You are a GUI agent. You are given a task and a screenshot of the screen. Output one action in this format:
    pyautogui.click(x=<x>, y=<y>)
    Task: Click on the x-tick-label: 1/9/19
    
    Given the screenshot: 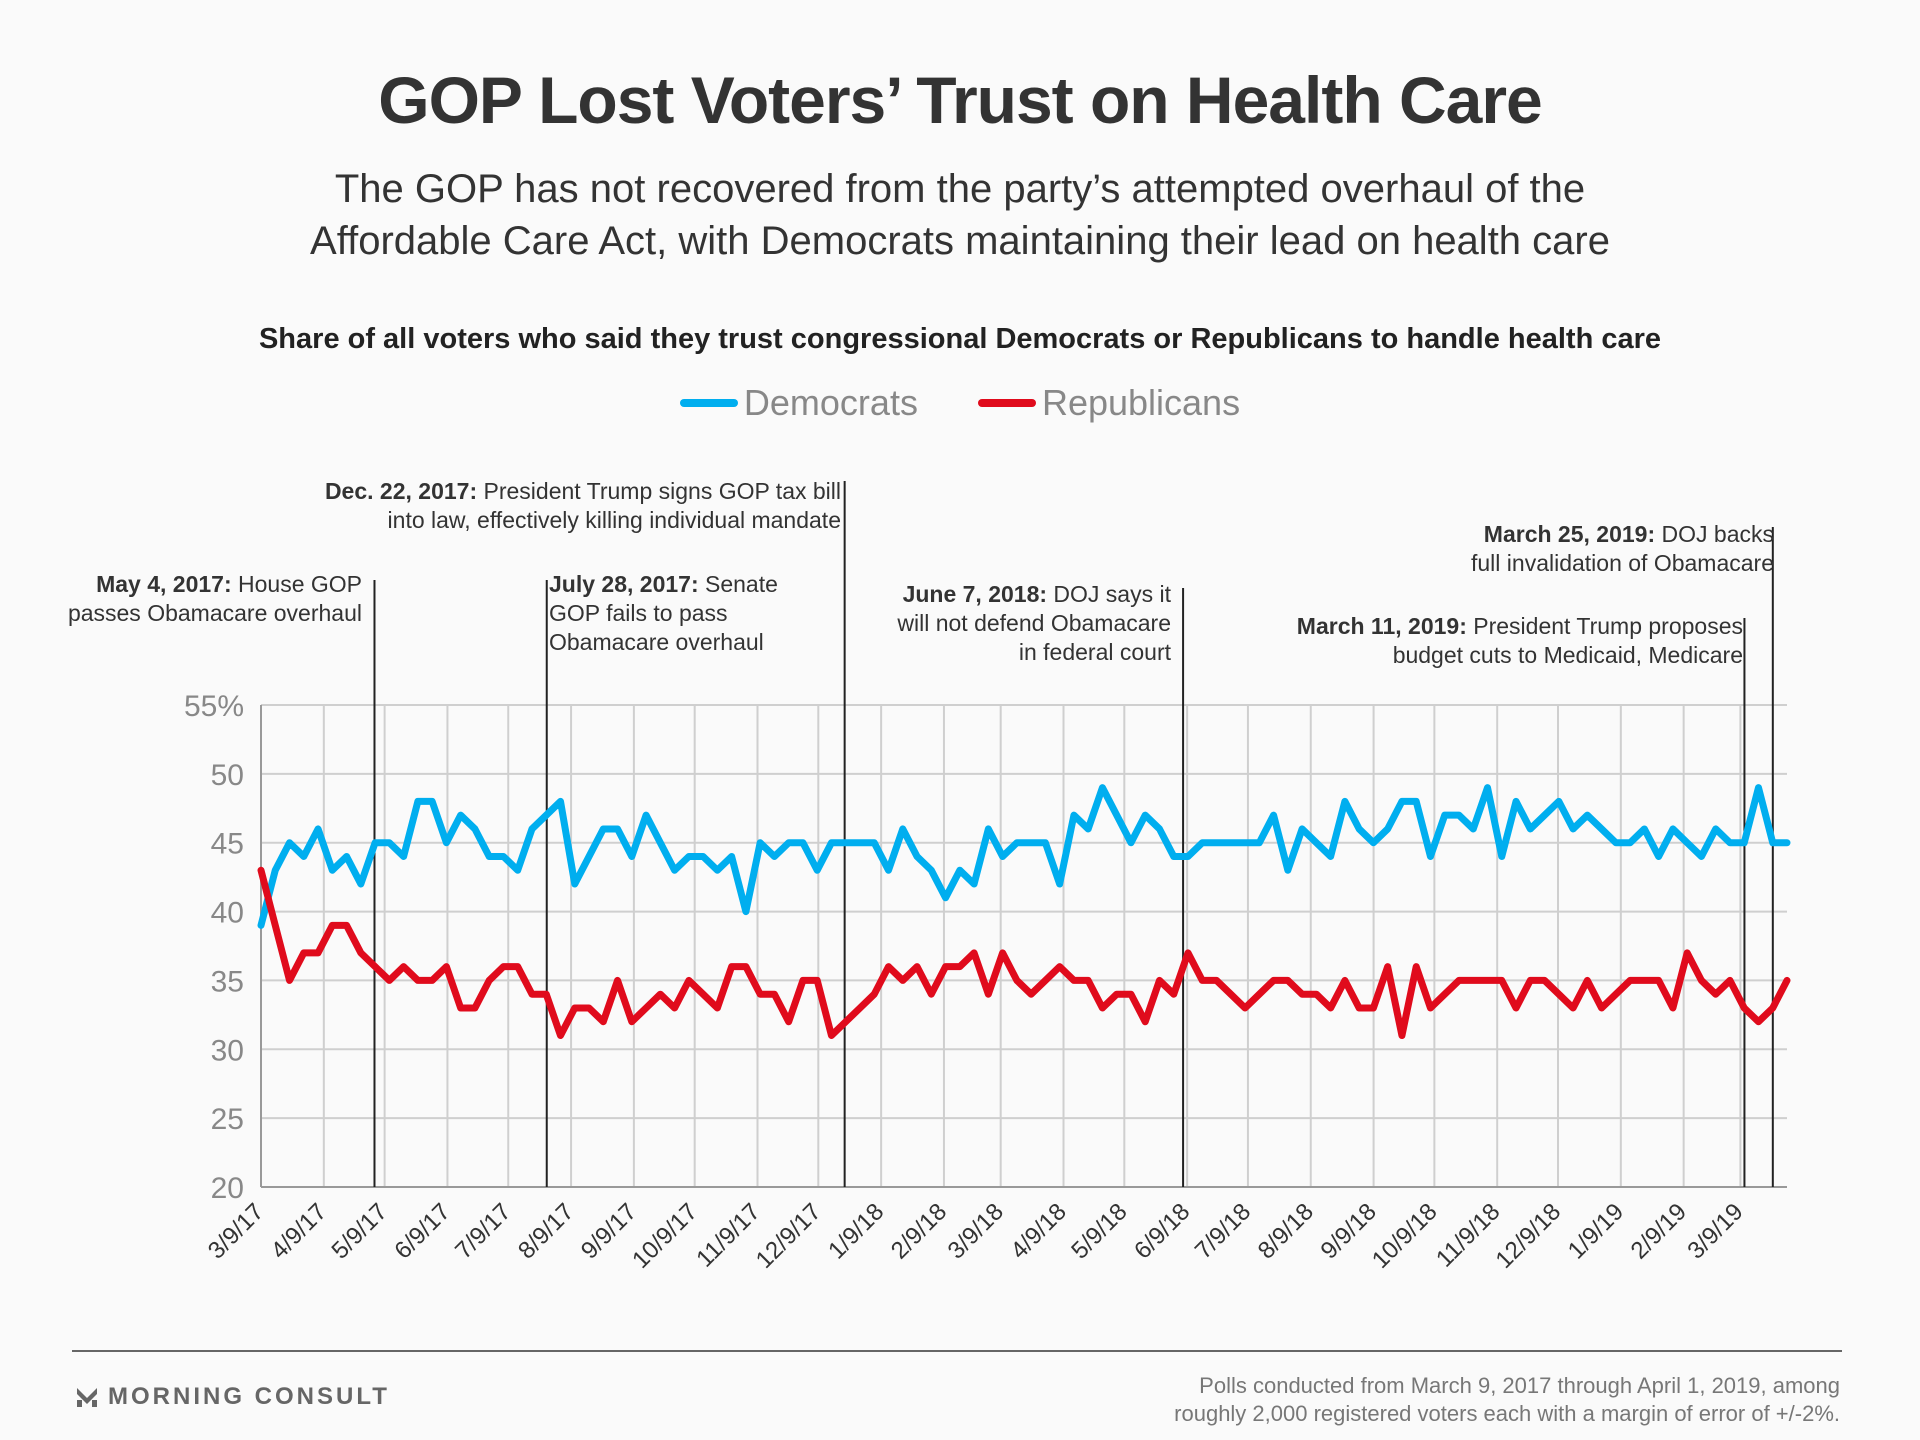 What is the action you would take?
    pyautogui.click(x=1596, y=1231)
    